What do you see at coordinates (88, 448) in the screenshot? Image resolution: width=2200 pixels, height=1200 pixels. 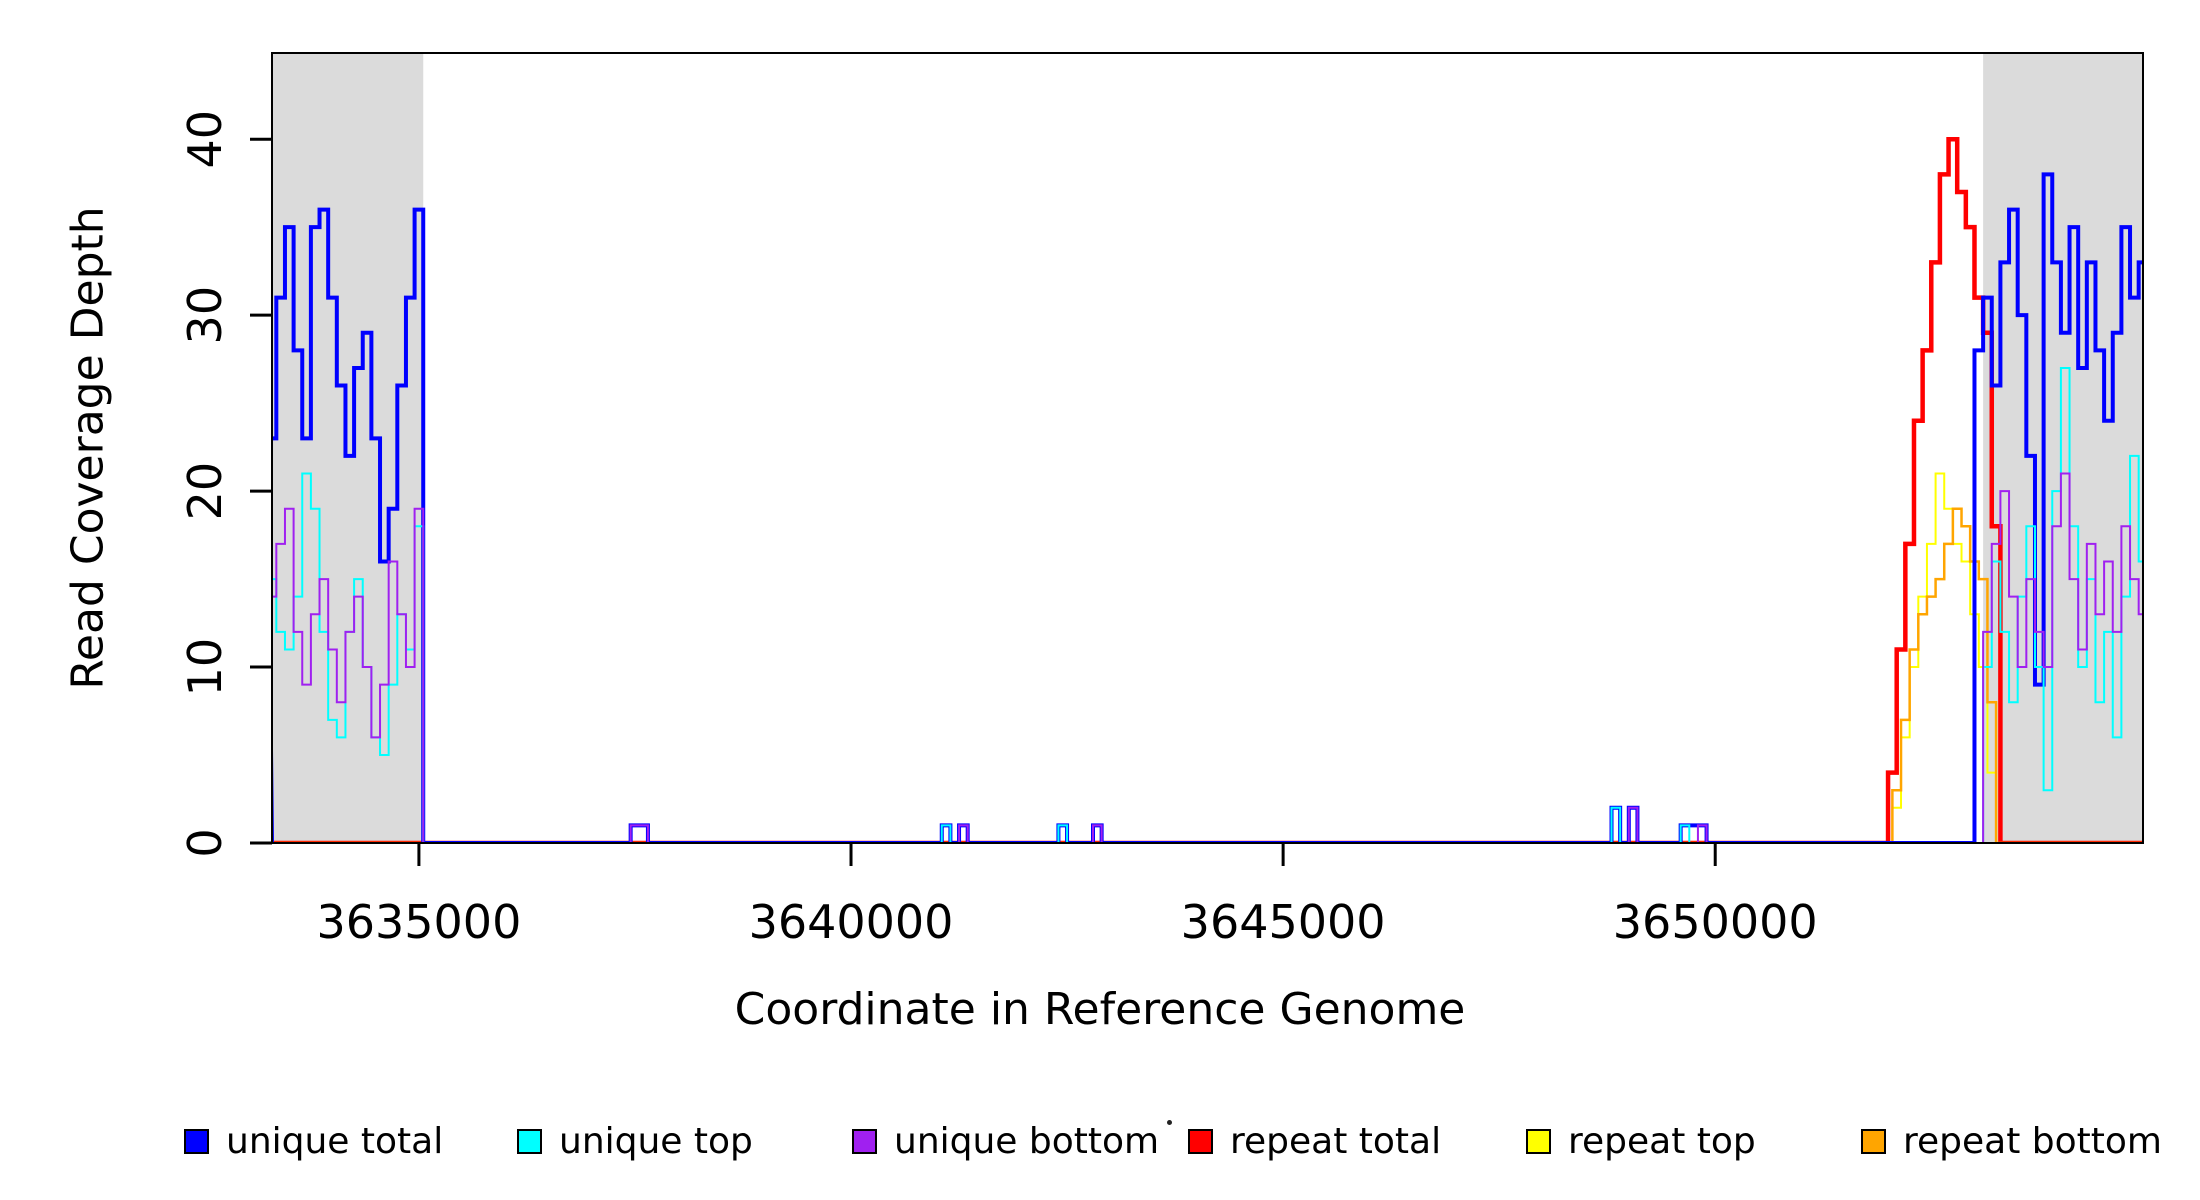 I see `y-axis-title: Read Coverage Depth` at bounding box center [88, 448].